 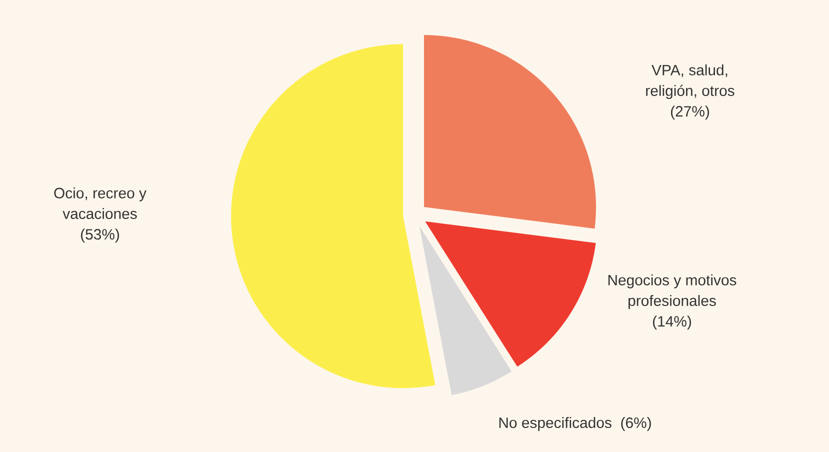 What do you see at coordinates (636, 424) in the screenshot?
I see `data-label: (6%)` at bounding box center [636, 424].